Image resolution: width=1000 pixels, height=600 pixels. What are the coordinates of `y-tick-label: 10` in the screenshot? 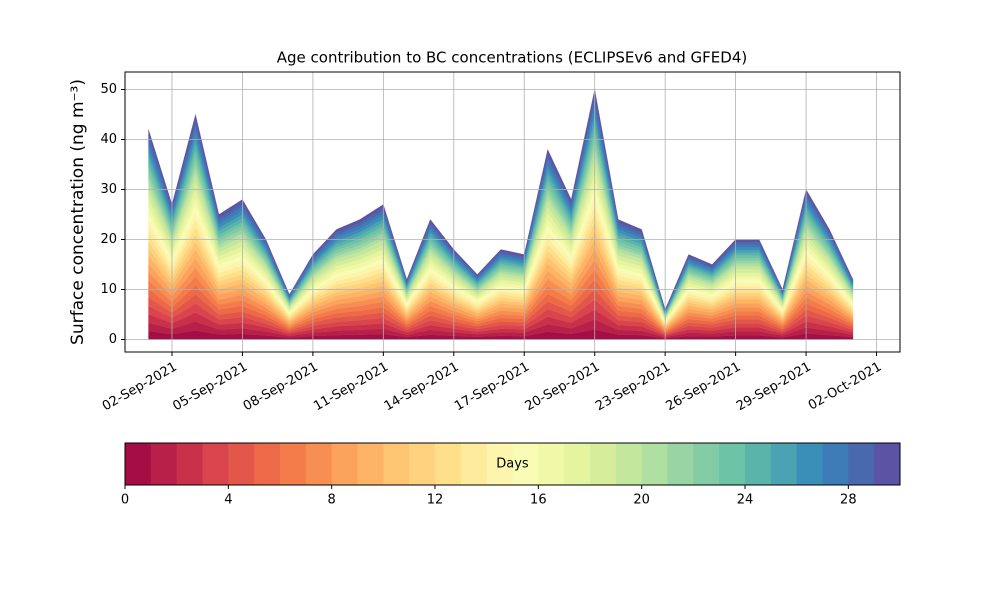 It's located at (108, 289).